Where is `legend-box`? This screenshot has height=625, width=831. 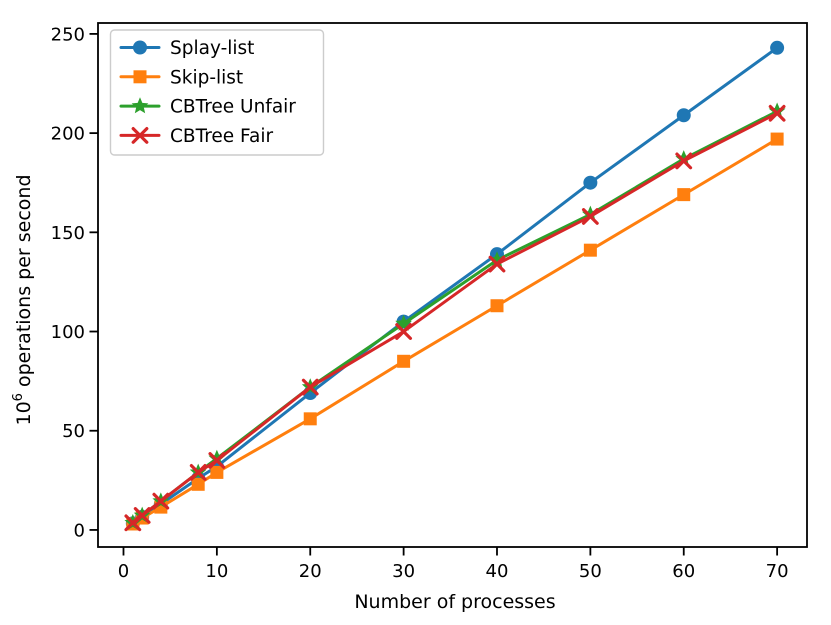
legend-box is located at coordinates (217, 92).